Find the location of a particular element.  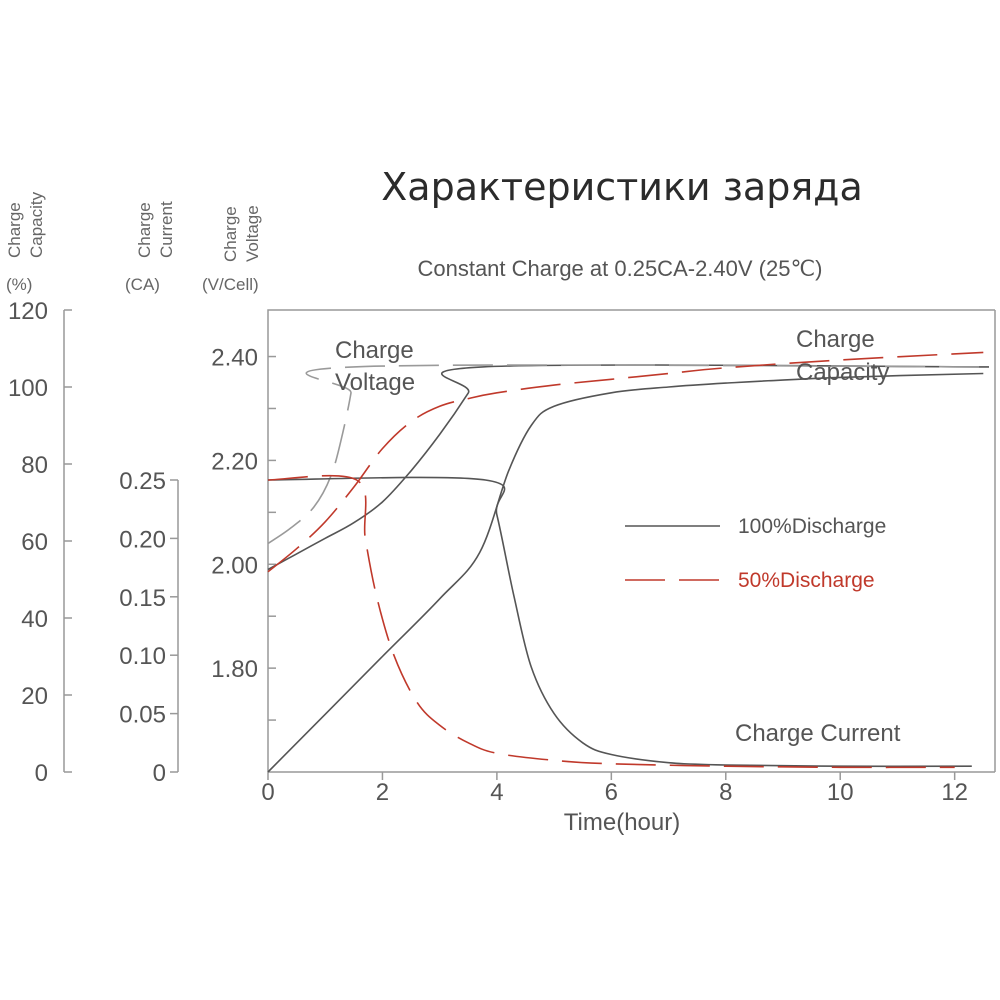

chart-subtitle: Constant Charge at 0.25CA-2.40V (25℃) is located at coordinates (619, 268).